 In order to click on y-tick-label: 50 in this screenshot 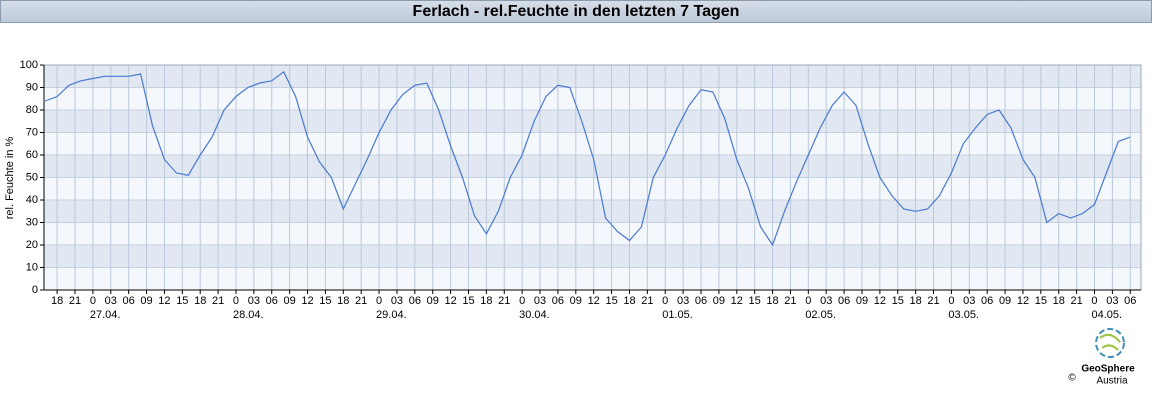, I will do `click(32, 177)`.